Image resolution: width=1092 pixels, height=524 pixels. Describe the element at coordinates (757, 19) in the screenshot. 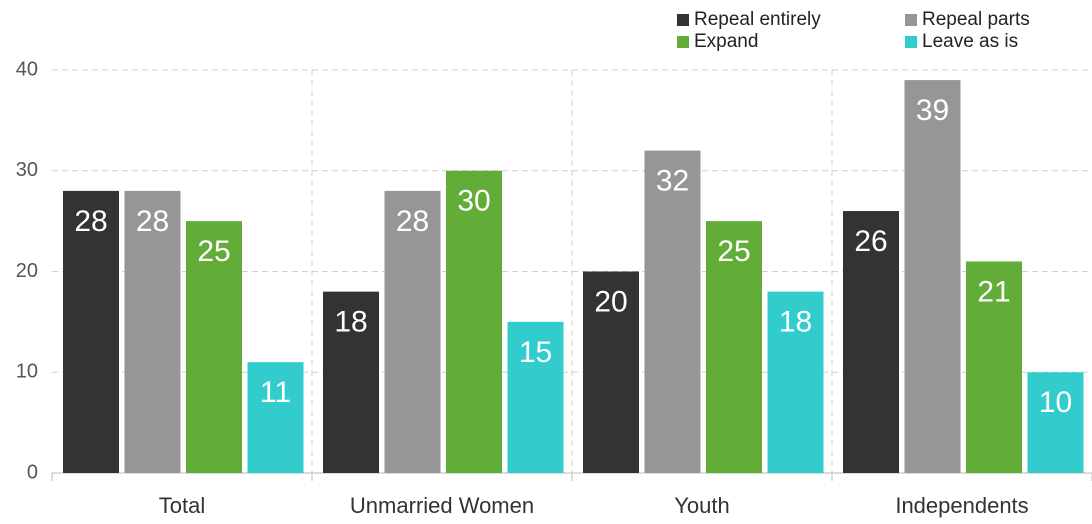

I see `legend-label: Repeal entirely` at that location.